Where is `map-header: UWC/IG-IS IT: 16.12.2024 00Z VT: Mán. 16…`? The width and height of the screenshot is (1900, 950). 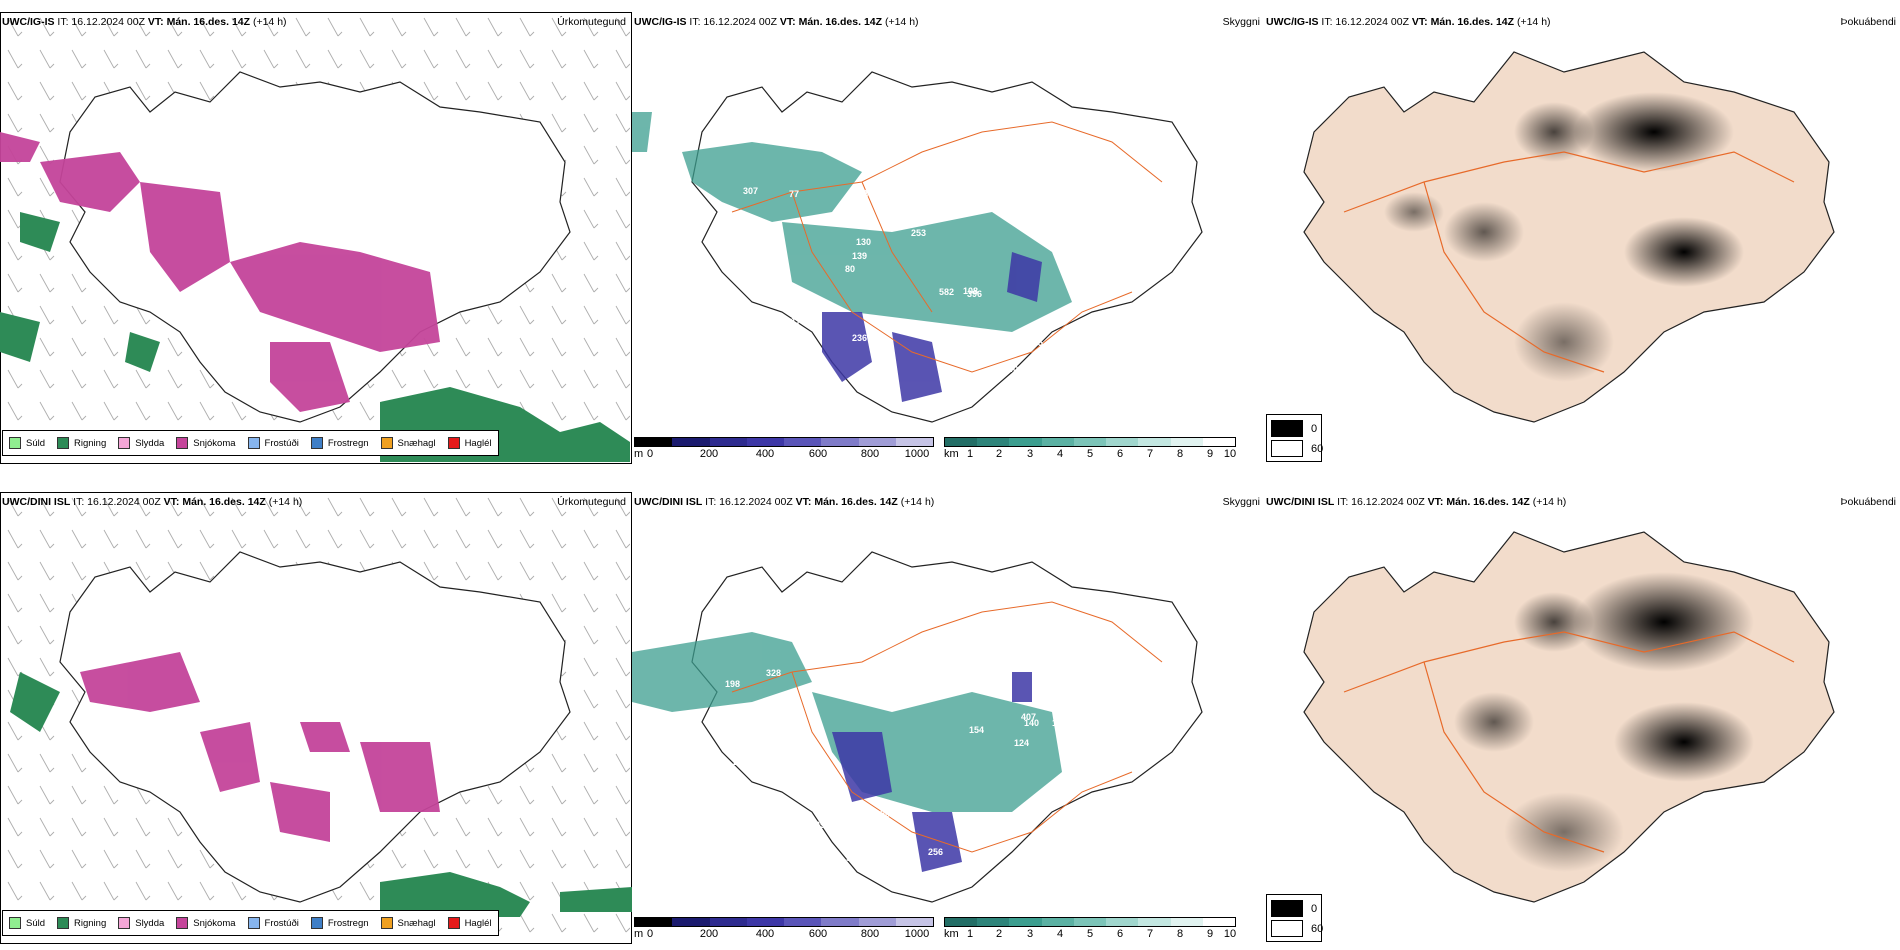
map-header: UWC/IG-IS IT: 16.12.2024 00Z VT: Mán. 16… is located at coordinates (1408, 22).